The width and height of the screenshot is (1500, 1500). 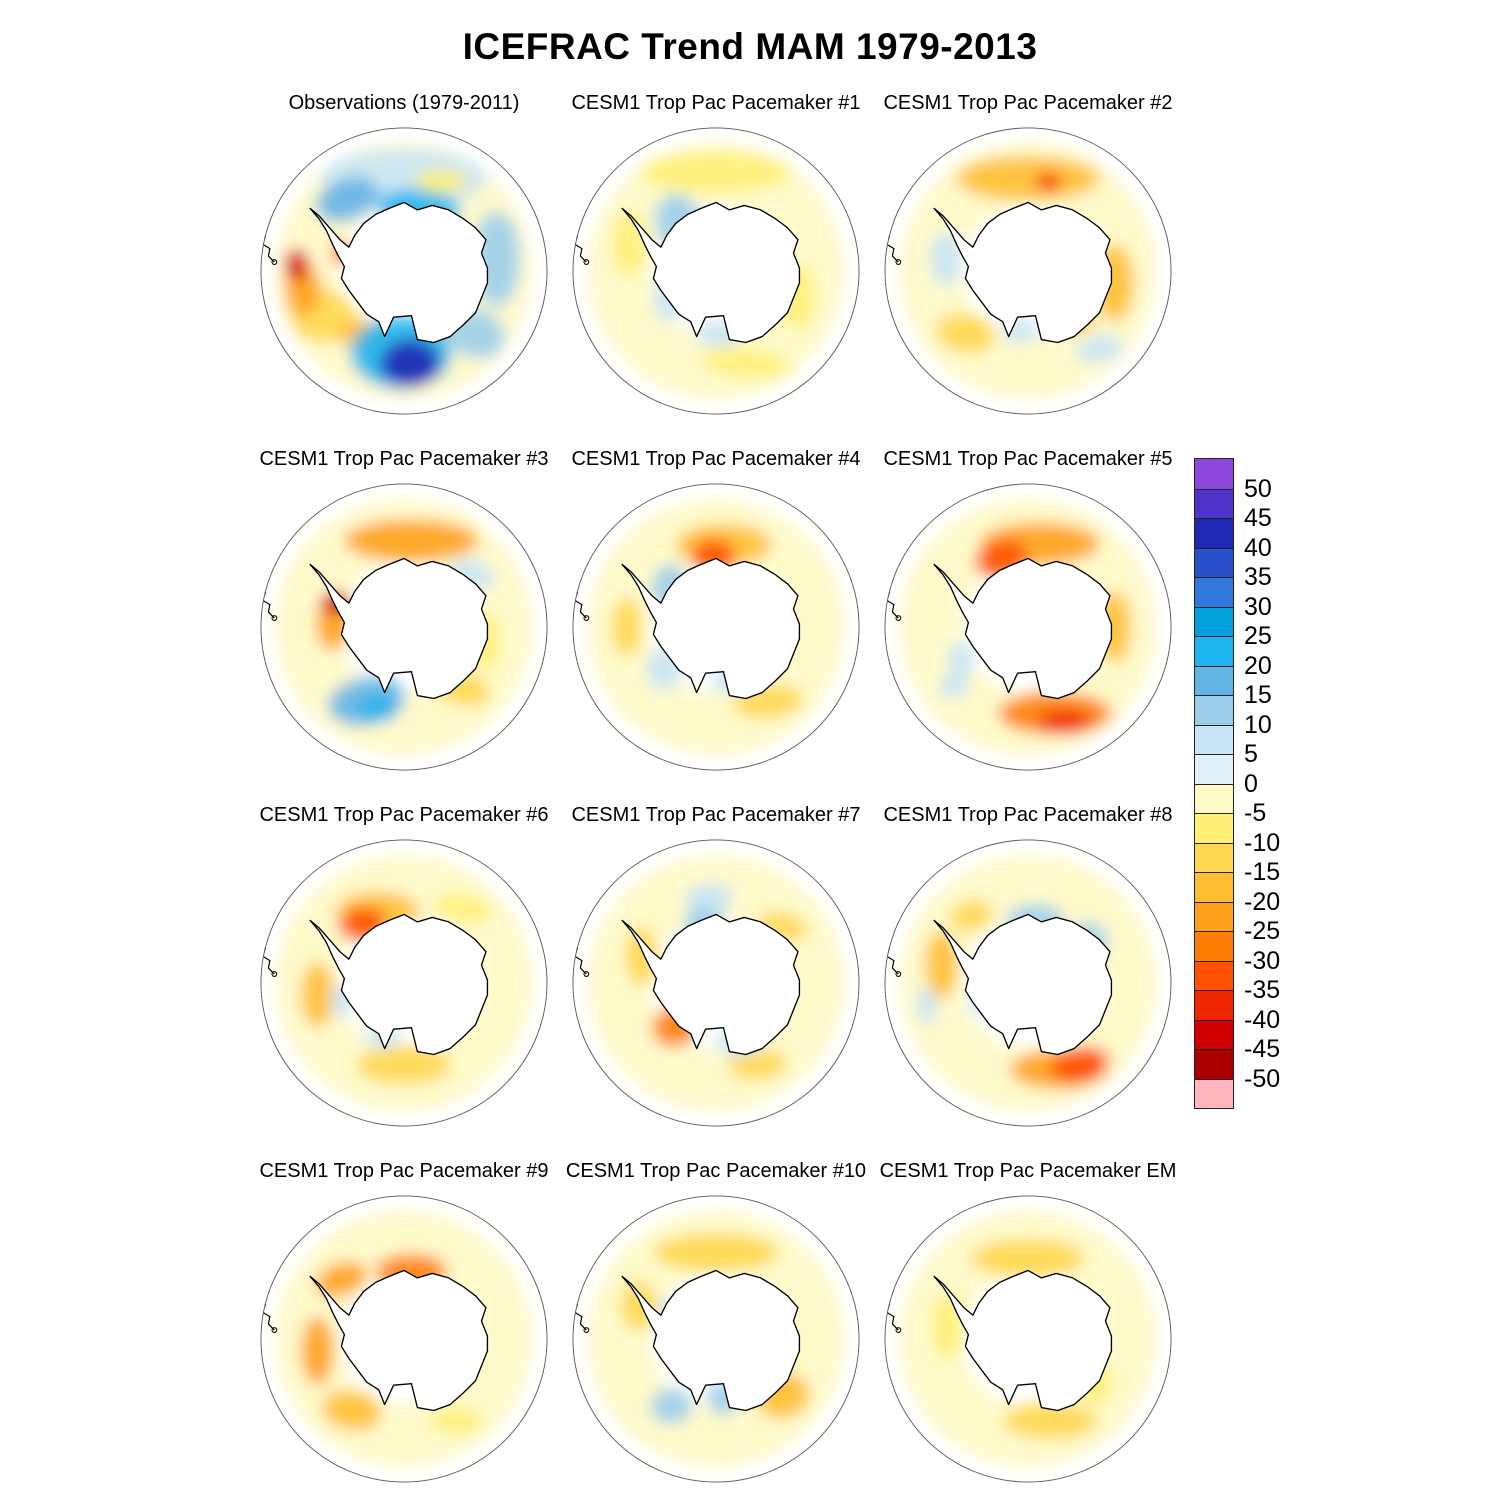 I want to click on colorbar-tick-label: -30, so click(x=1262, y=960).